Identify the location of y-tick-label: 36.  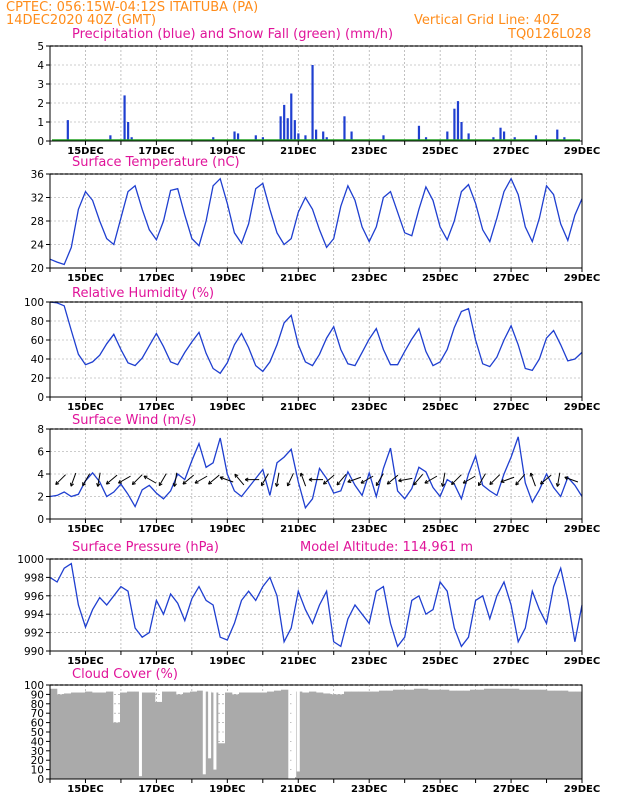
(38, 175).